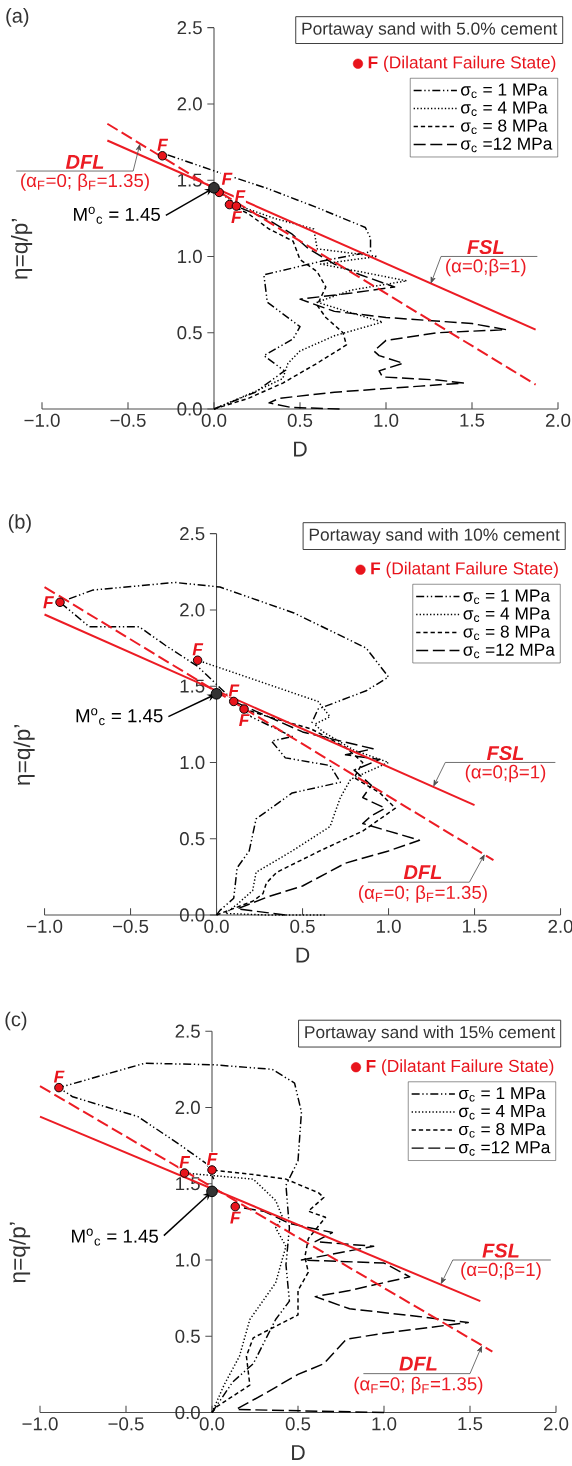 Image resolution: width=572 pixels, height=1466 pixels. Describe the element at coordinates (19, 523) in the screenshot. I see `text: (b)` at that location.